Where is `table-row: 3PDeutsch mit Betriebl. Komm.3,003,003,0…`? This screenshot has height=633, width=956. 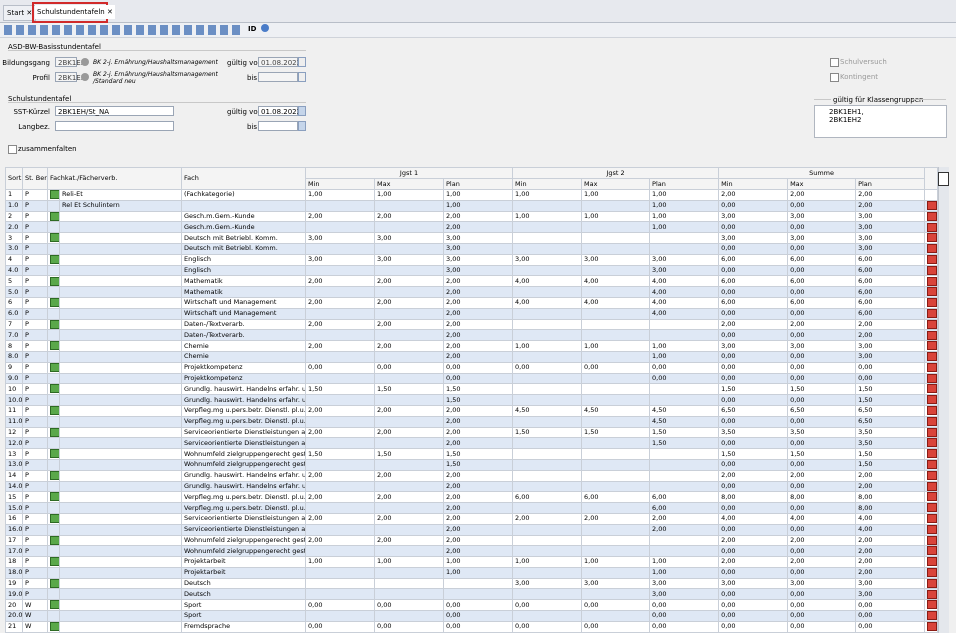
table-row: 3PDeutsch mit Betriebl. Komm.3,003,003,0… is located at coordinates (472, 238).